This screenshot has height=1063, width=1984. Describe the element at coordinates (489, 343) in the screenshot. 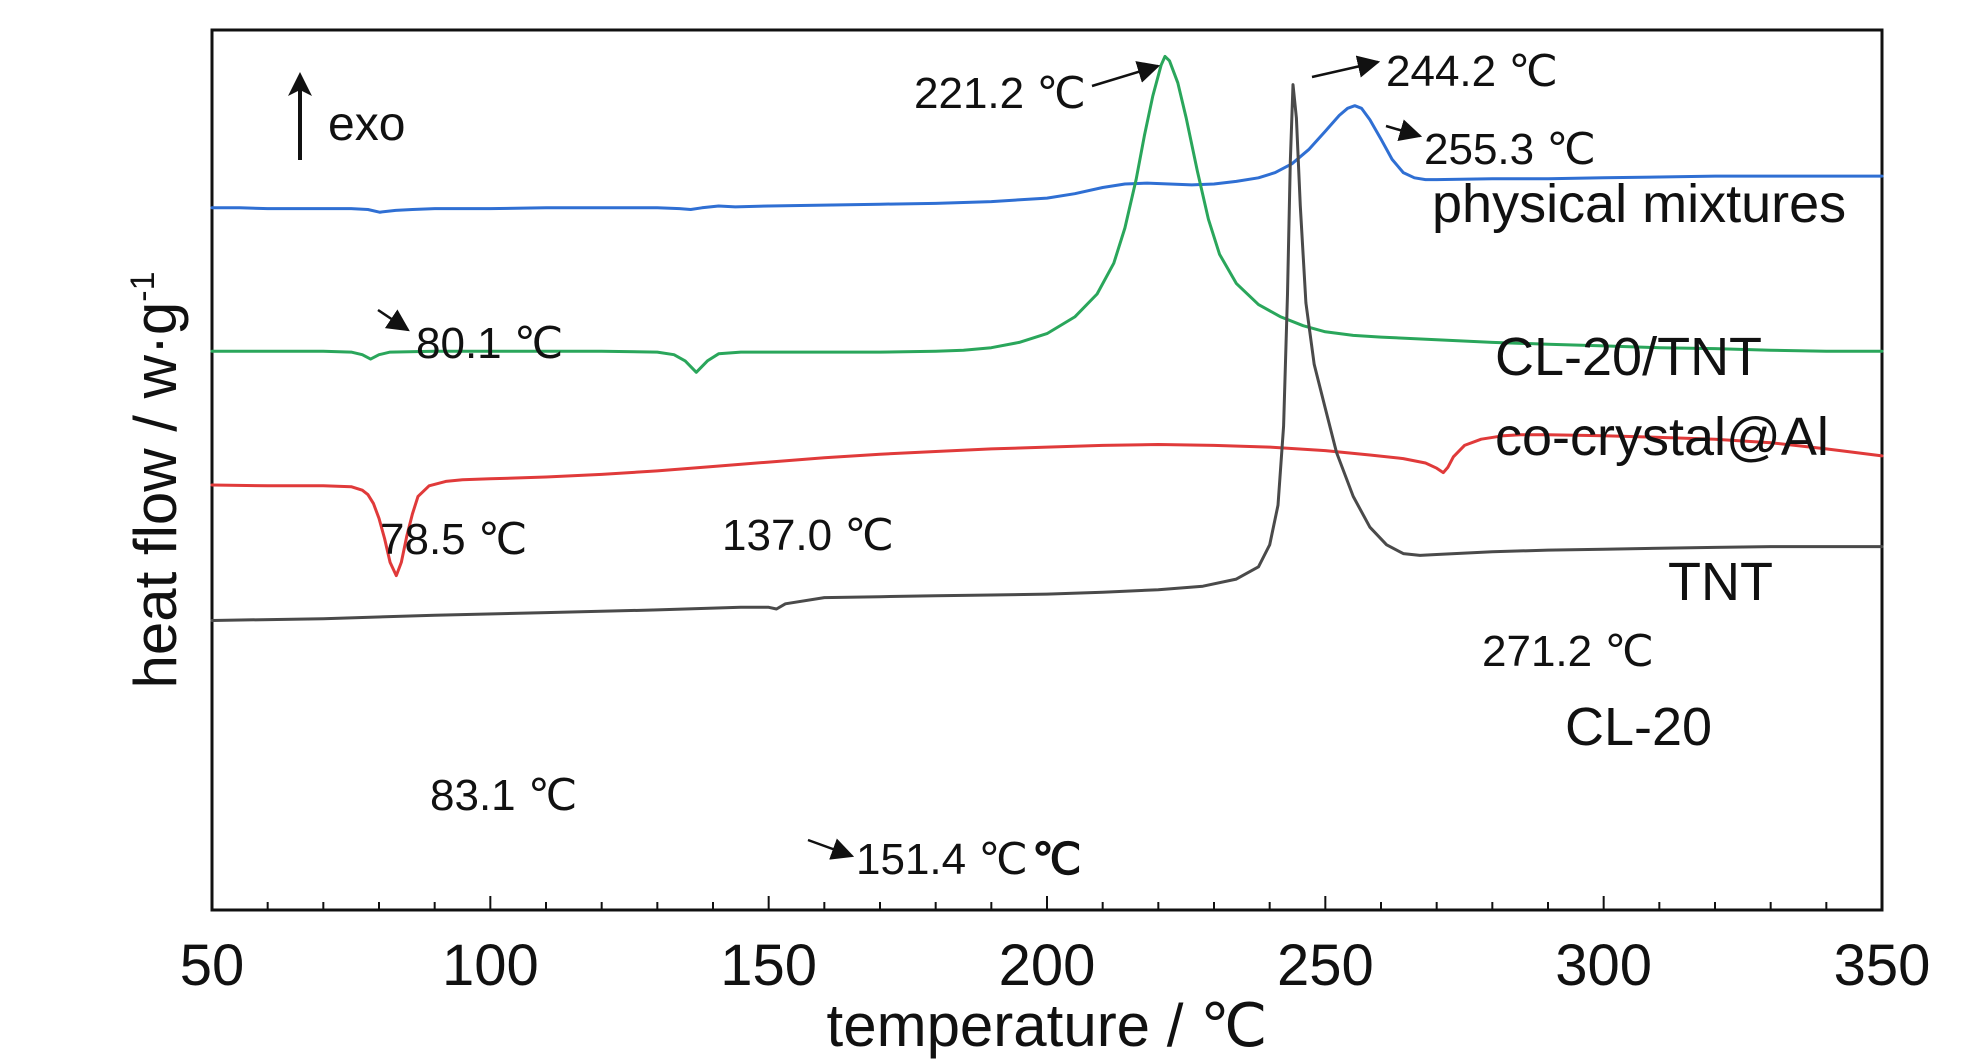

I see `annotation-80-1: 80.1 ℃` at that location.